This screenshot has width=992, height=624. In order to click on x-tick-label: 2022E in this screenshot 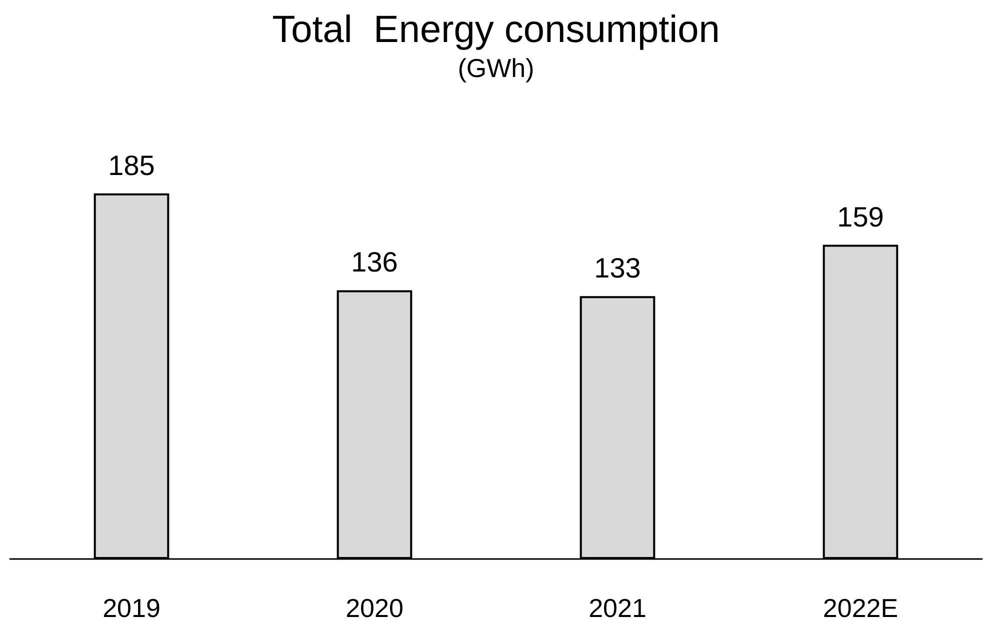, I will do `click(860, 608)`.